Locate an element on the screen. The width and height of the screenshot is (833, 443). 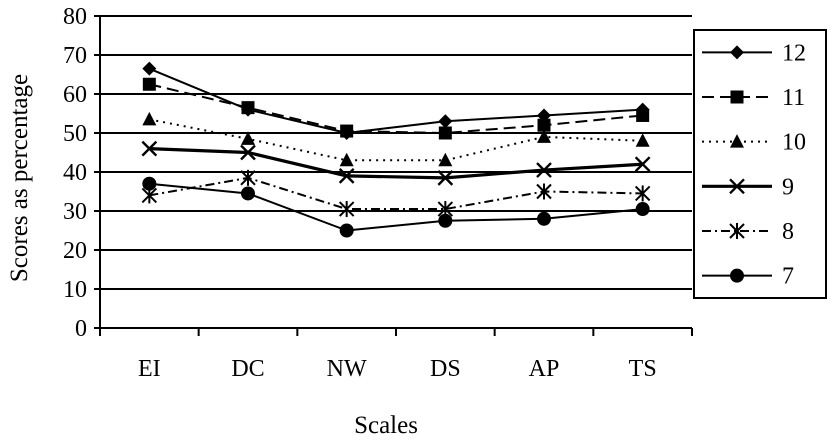
x-tick-label-dc: DC is located at coordinates (247, 369).